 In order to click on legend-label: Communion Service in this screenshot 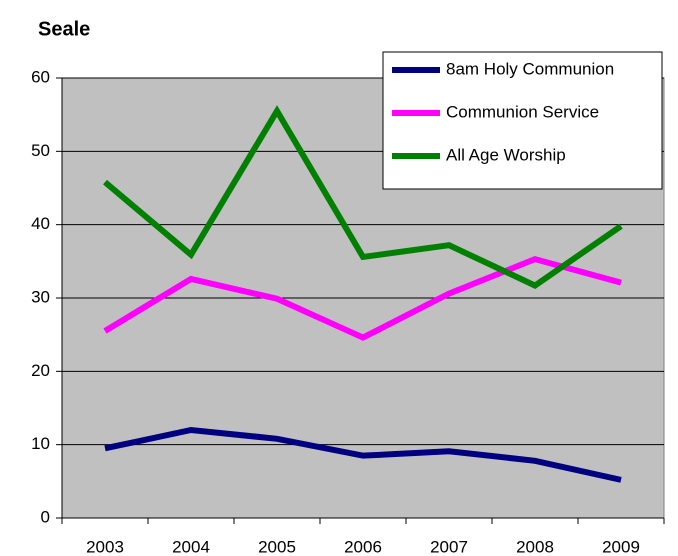, I will do `click(522, 111)`.